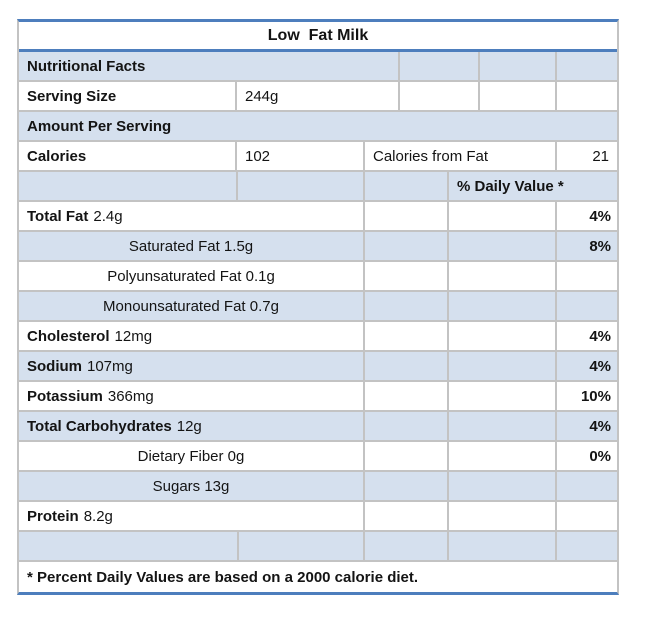 The image size is (646, 622). What do you see at coordinates (98, 516) in the screenshot?
I see `nutrient-amount: 8.2g` at bounding box center [98, 516].